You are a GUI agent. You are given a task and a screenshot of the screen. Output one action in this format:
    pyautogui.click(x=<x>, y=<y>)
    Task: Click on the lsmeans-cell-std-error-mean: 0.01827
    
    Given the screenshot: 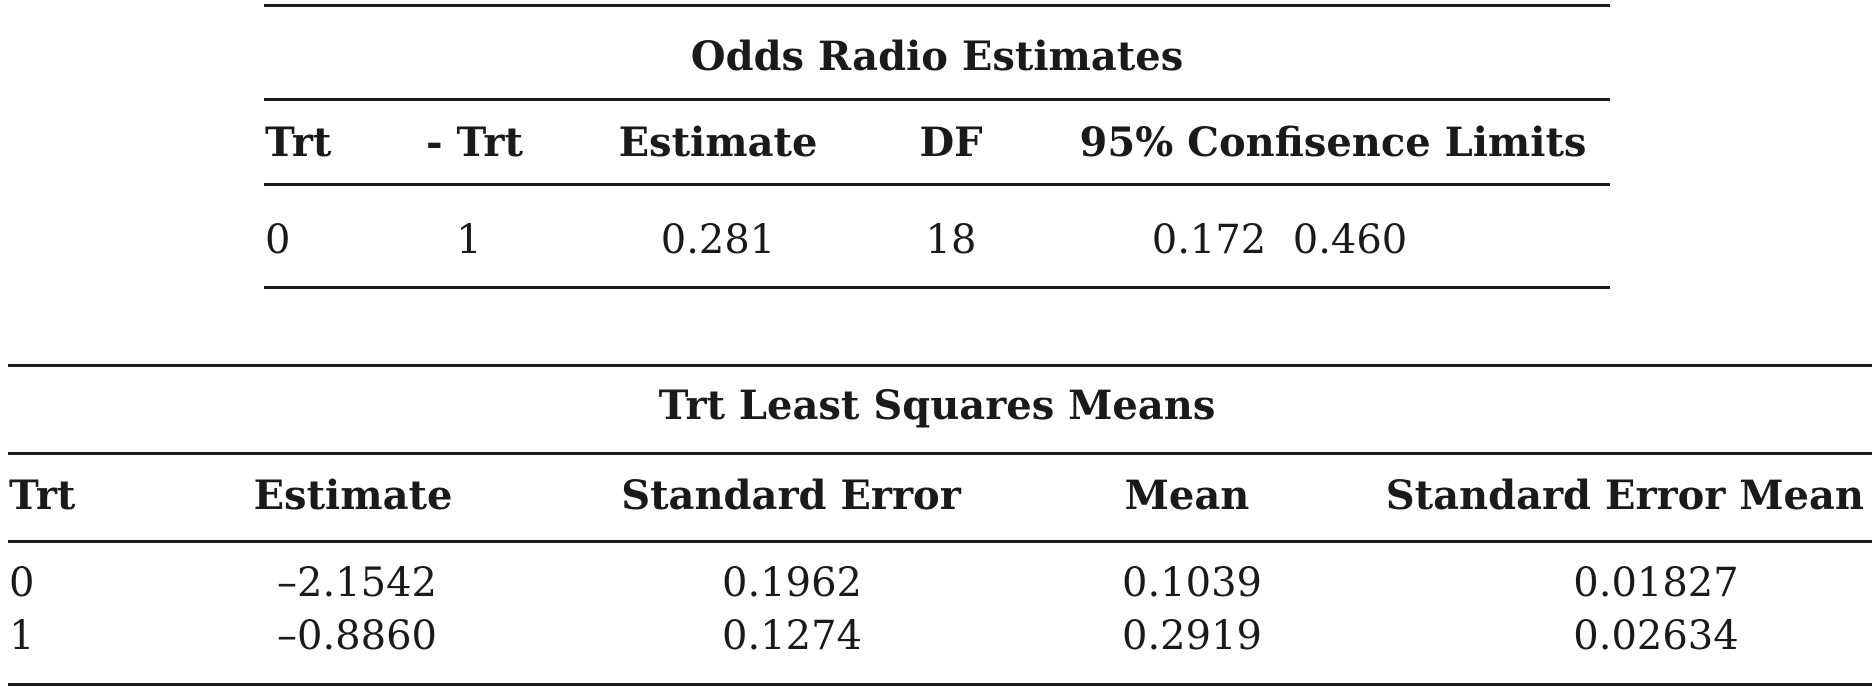 What is the action you would take?
    pyautogui.click(x=1656, y=583)
    